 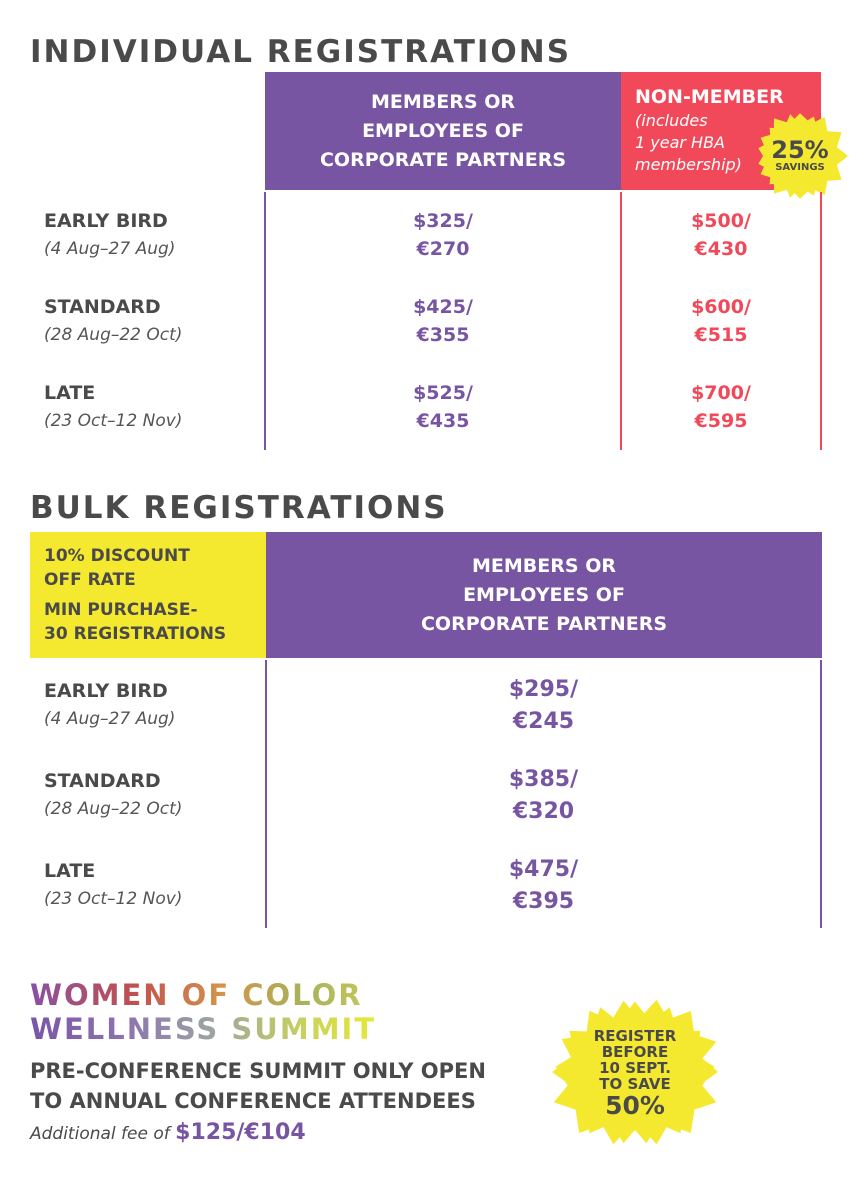 I want to click on discount-line: OFF RATE, so click(x=90, y=580).